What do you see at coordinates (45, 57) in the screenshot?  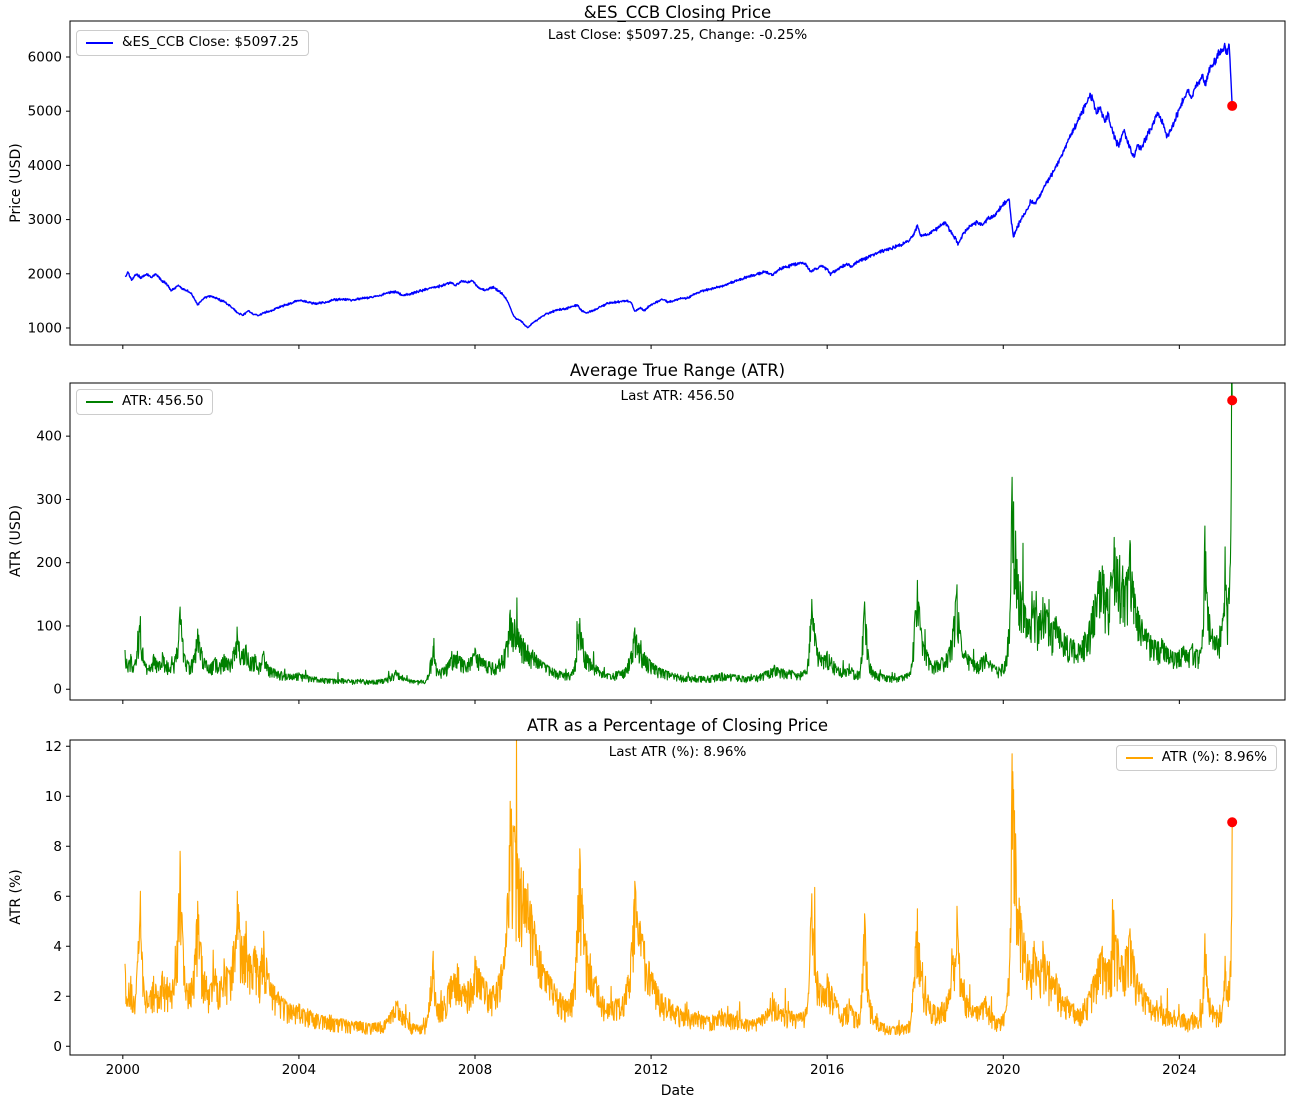 I see `svg-text: 6000` at bounding box center [45, 57].